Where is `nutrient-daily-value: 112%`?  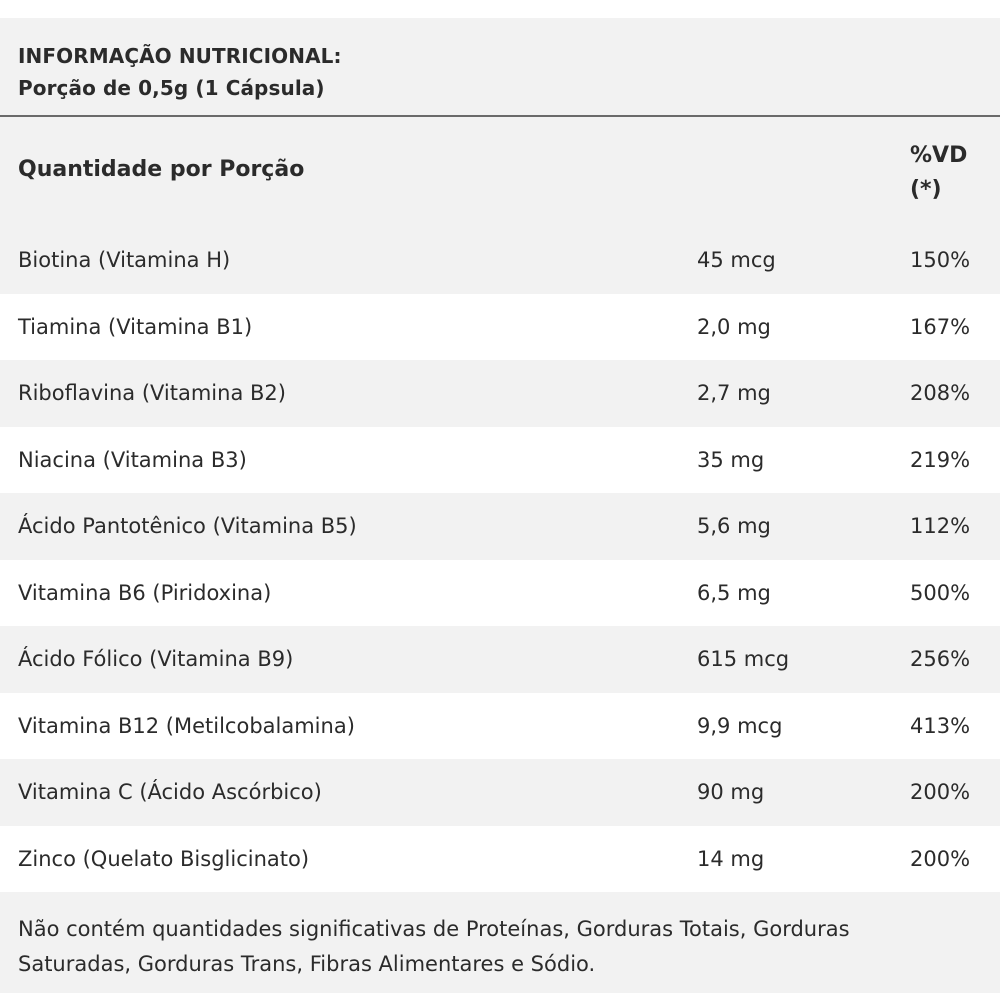
nutrient-daily-value: 112% is located at coordinates (940, 526).